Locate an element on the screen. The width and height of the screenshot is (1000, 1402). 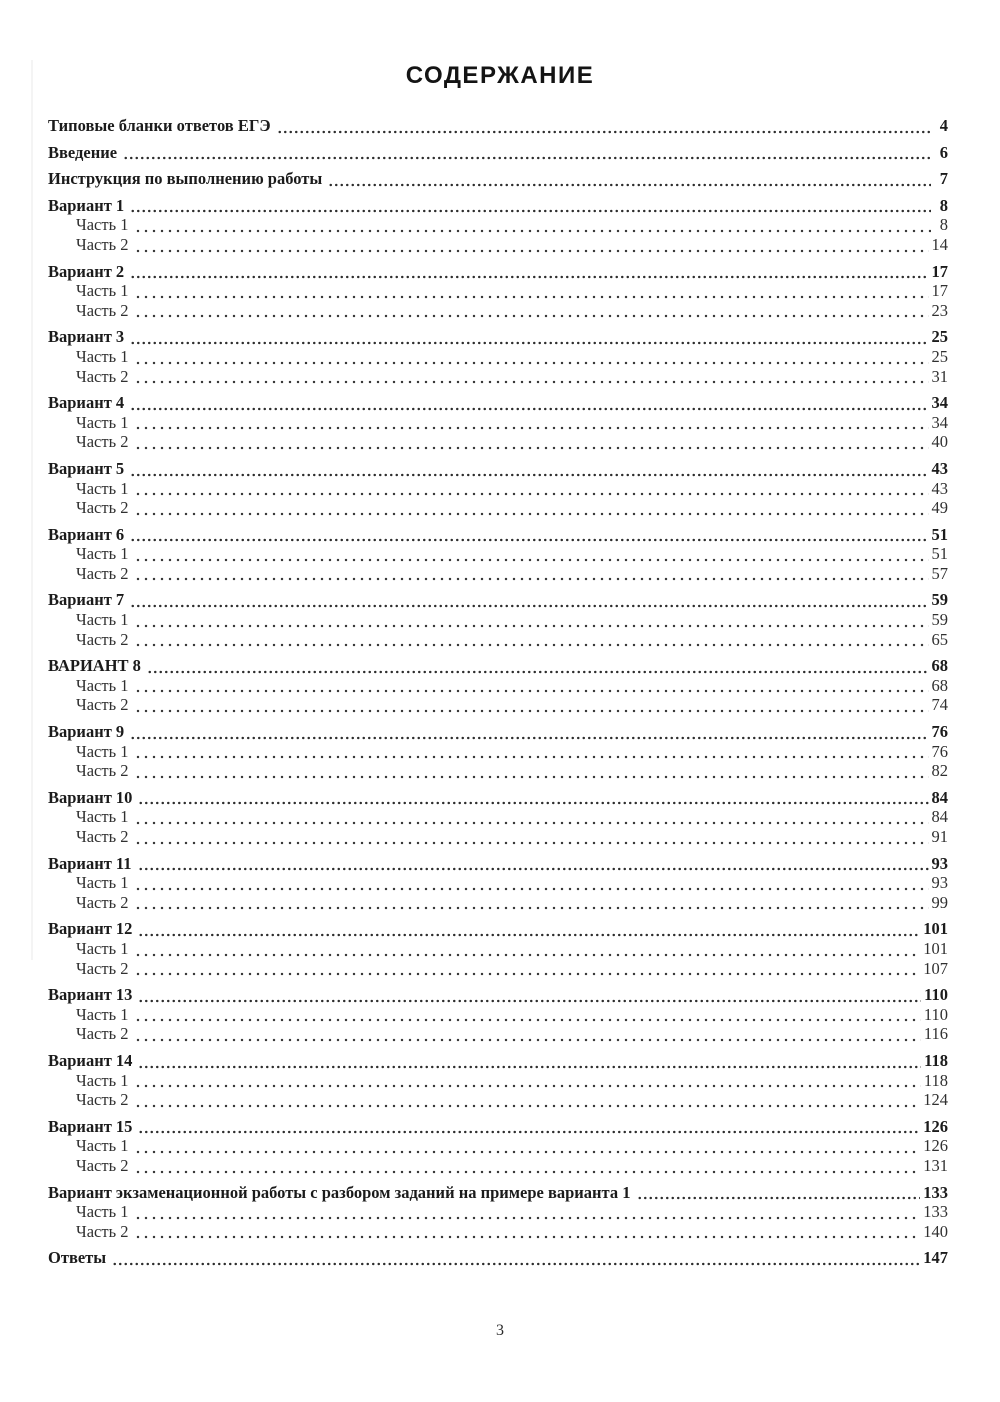
toc-subentry: Часть 1 34 is located at coordinates (498, 422).